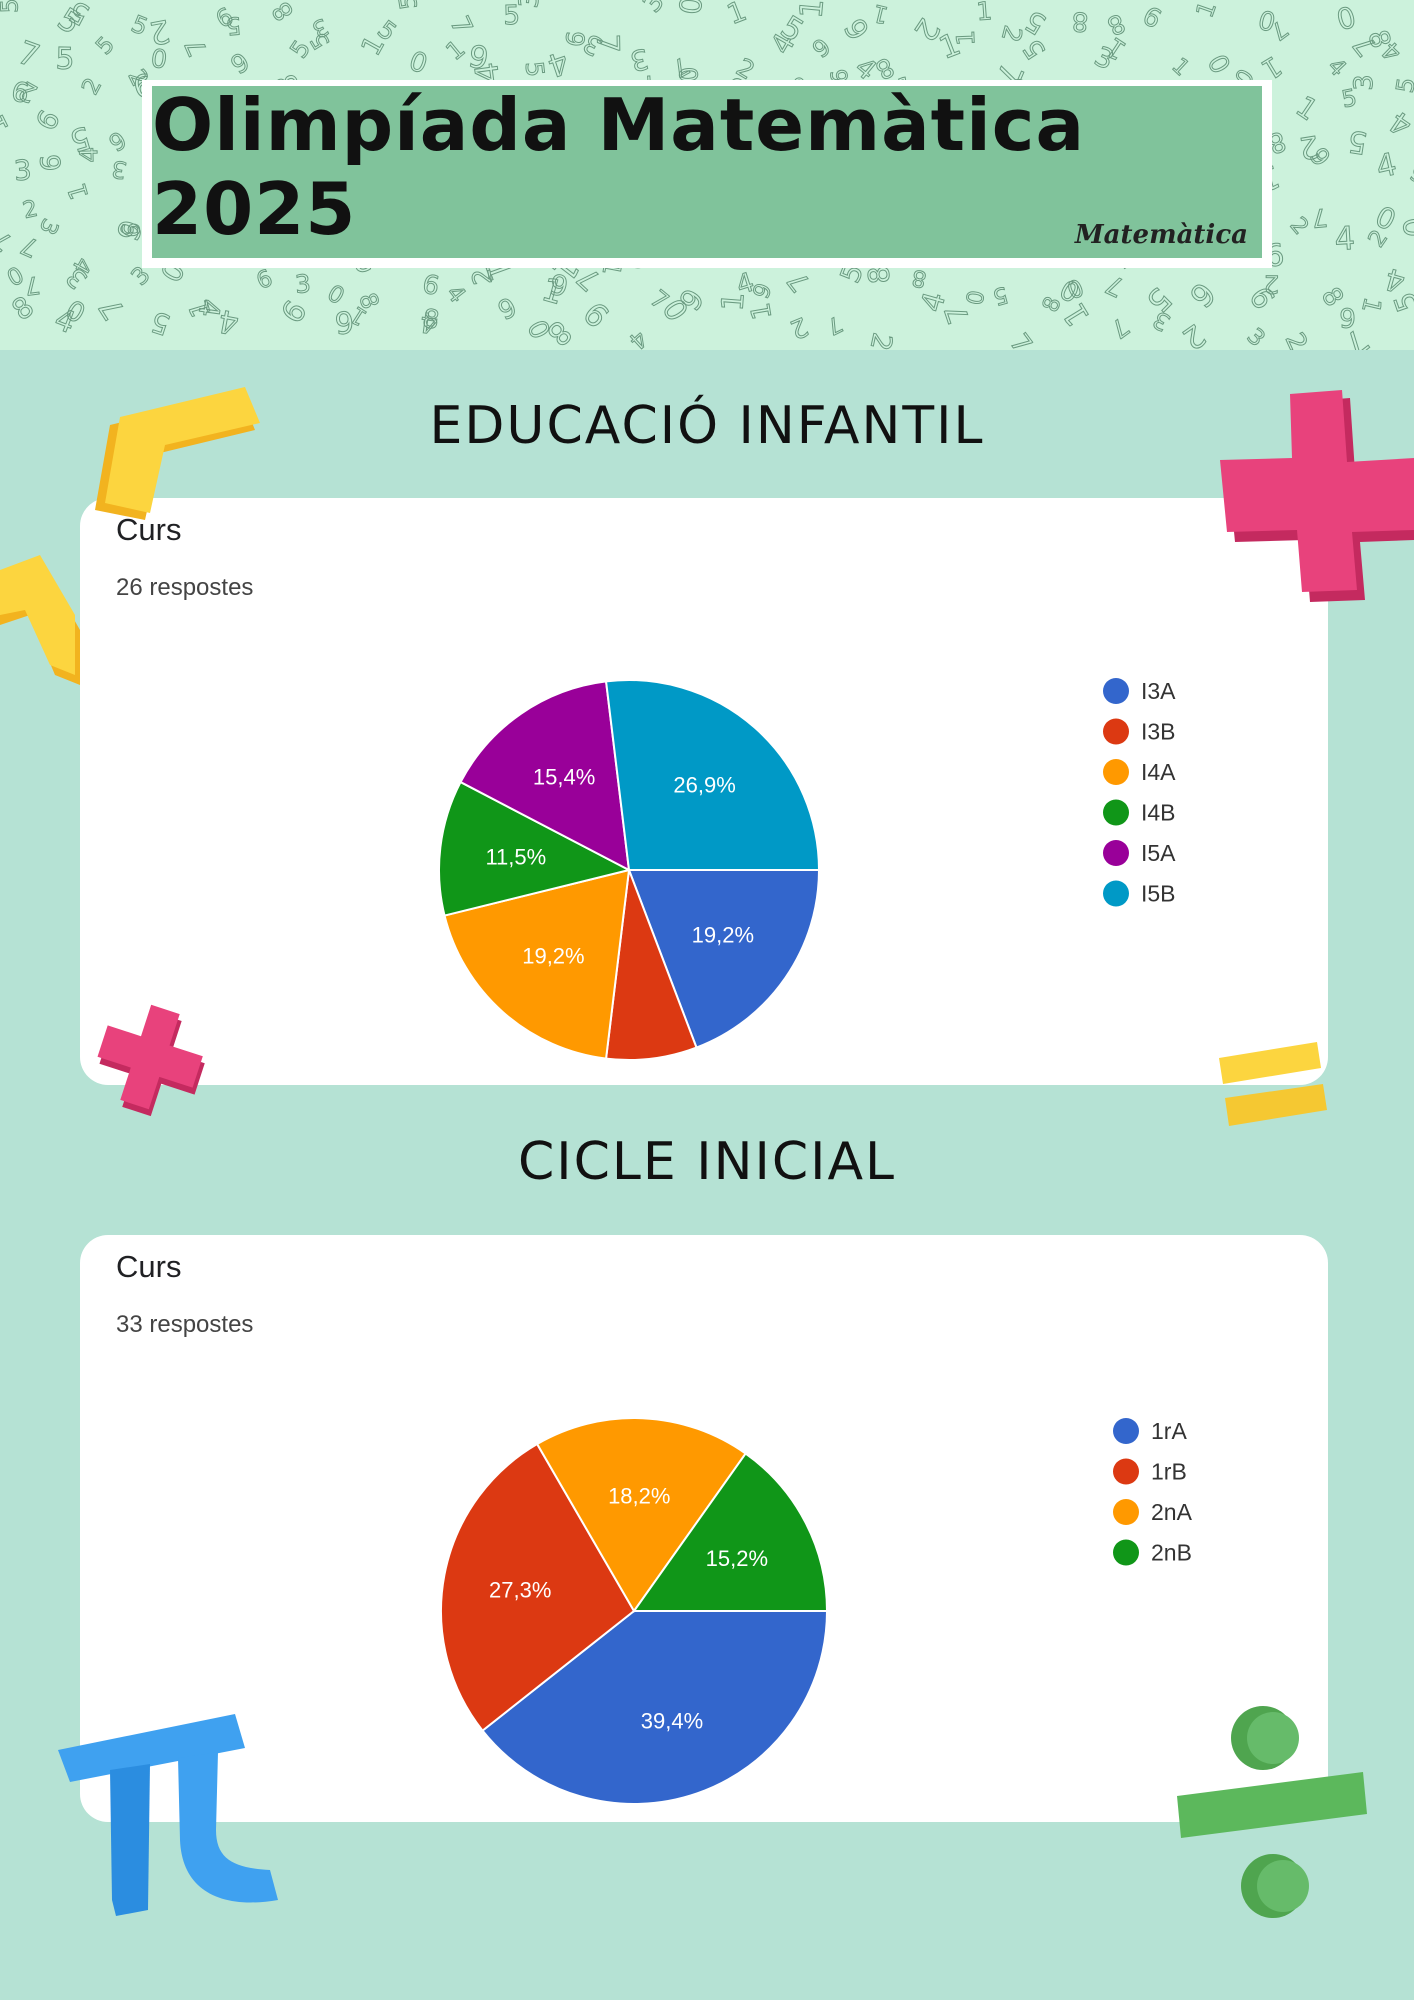  I want to click on legend-label-1rA: 1rA, so click(1169, 1431).